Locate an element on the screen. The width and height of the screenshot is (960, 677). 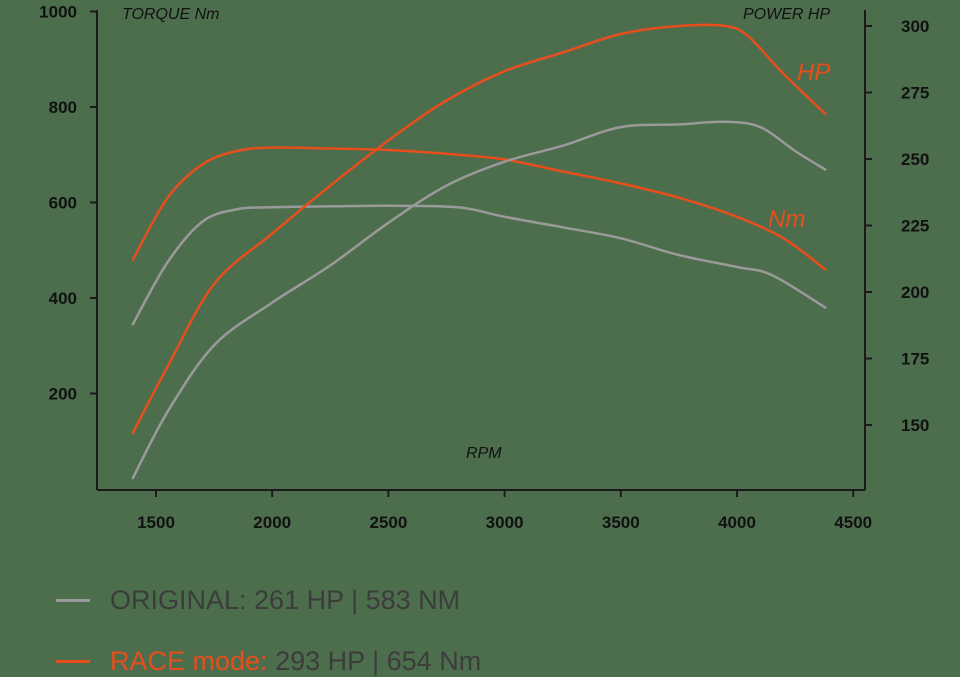
y2-tick-label: 150 is located at coordinates (915, 425).